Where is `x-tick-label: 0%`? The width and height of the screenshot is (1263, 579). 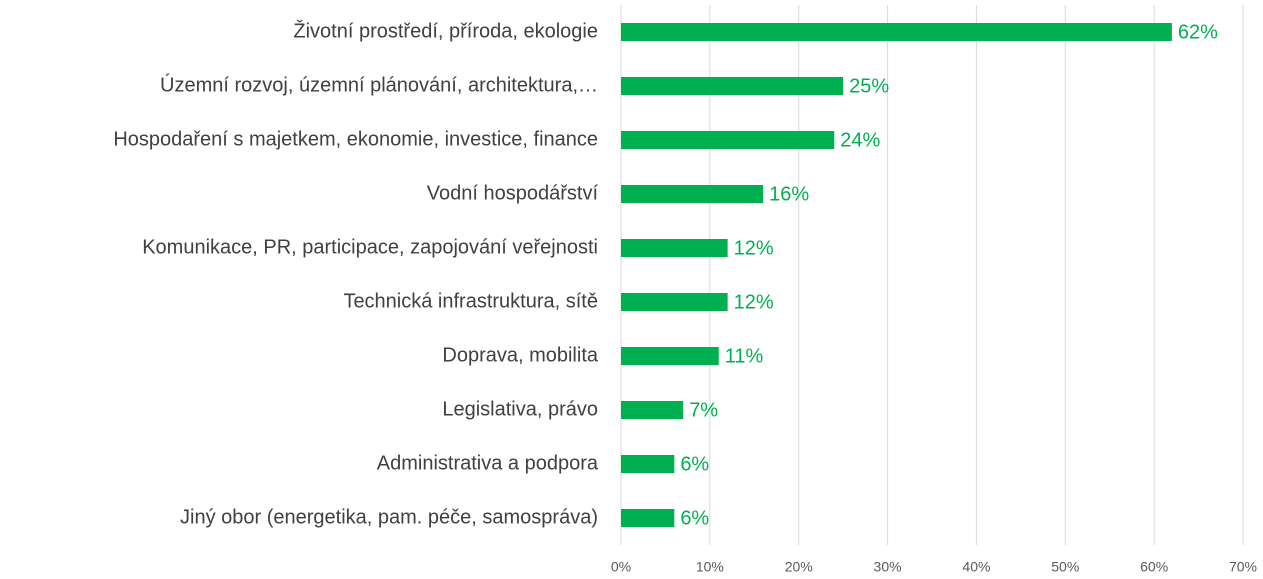
x-tick-label: 0% is located at coordinates (621, 567).